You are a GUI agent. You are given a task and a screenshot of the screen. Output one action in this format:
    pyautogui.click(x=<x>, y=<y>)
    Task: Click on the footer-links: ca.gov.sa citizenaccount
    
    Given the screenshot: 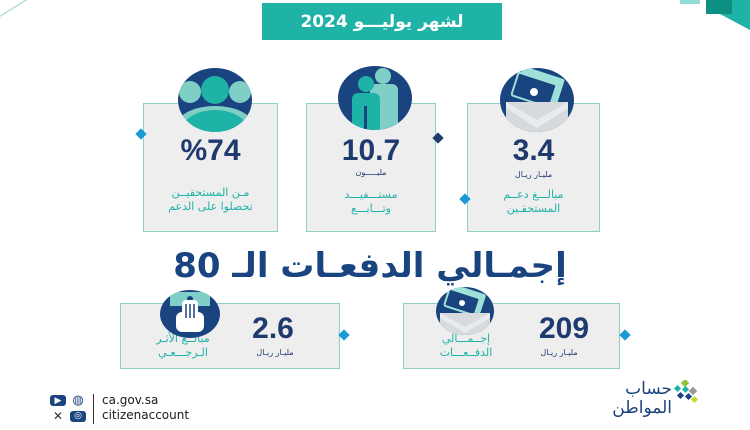 What is the action you would take?
    pyautogui.click(x=145, y=408)
    